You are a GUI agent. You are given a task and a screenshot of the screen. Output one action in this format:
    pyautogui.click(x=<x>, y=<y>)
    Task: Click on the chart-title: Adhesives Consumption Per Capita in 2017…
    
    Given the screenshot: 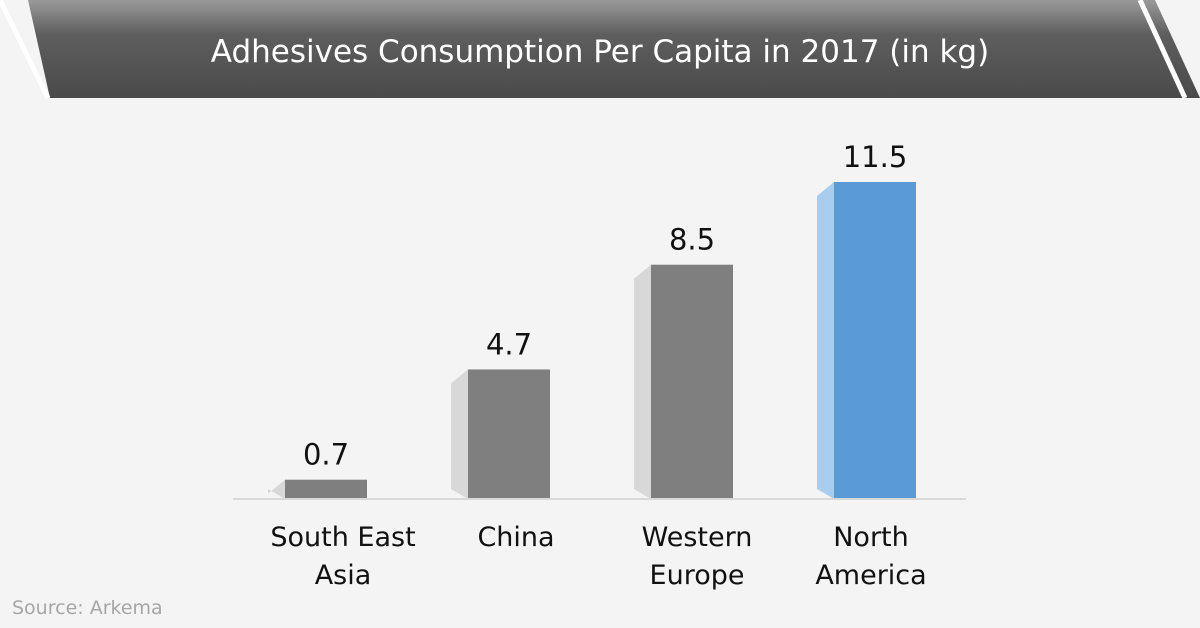 What is the action you would take?
    pyautogui.click(x=600, y=52)
    